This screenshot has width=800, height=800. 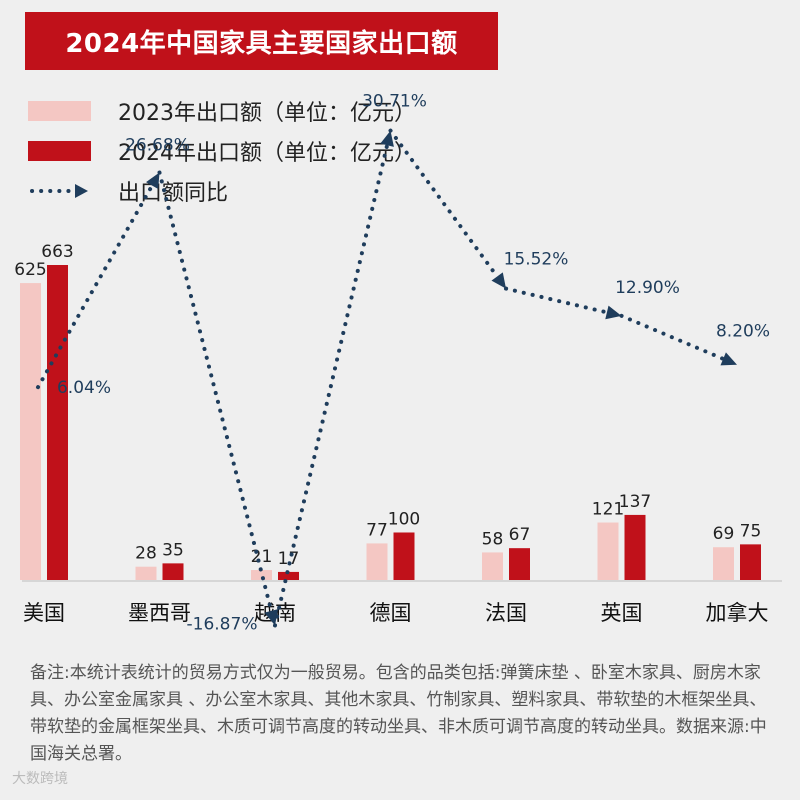 What do you see at coordinates (737, 613) in the screenshot?
I see `category-label-6: 加拿大` at bounding box center [737, 613].